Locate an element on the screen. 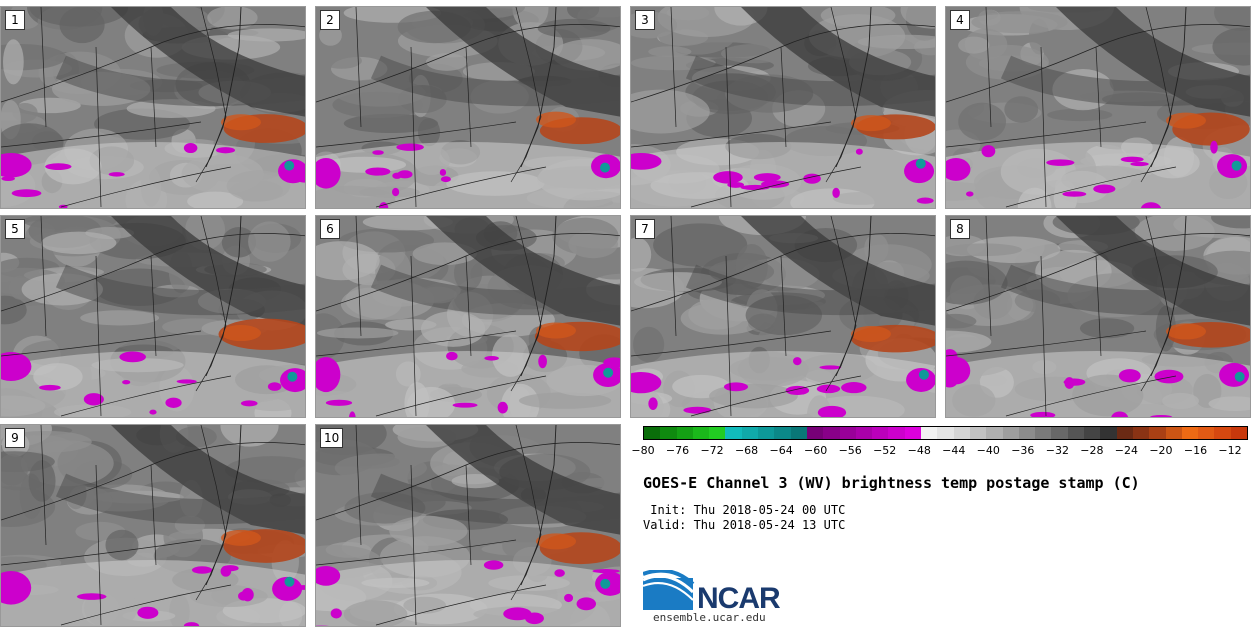  color-scale-tick: −64 is located at coordinates (781, 450).